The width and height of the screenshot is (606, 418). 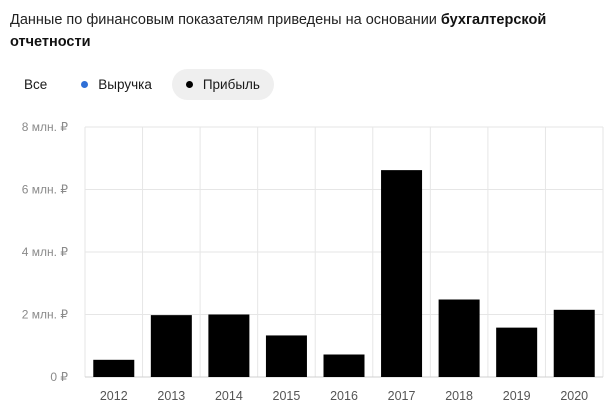 What do you see at coordinates (459, 338) in the screenshot?
I see `bar-2018` at bounding box center [459, 338].